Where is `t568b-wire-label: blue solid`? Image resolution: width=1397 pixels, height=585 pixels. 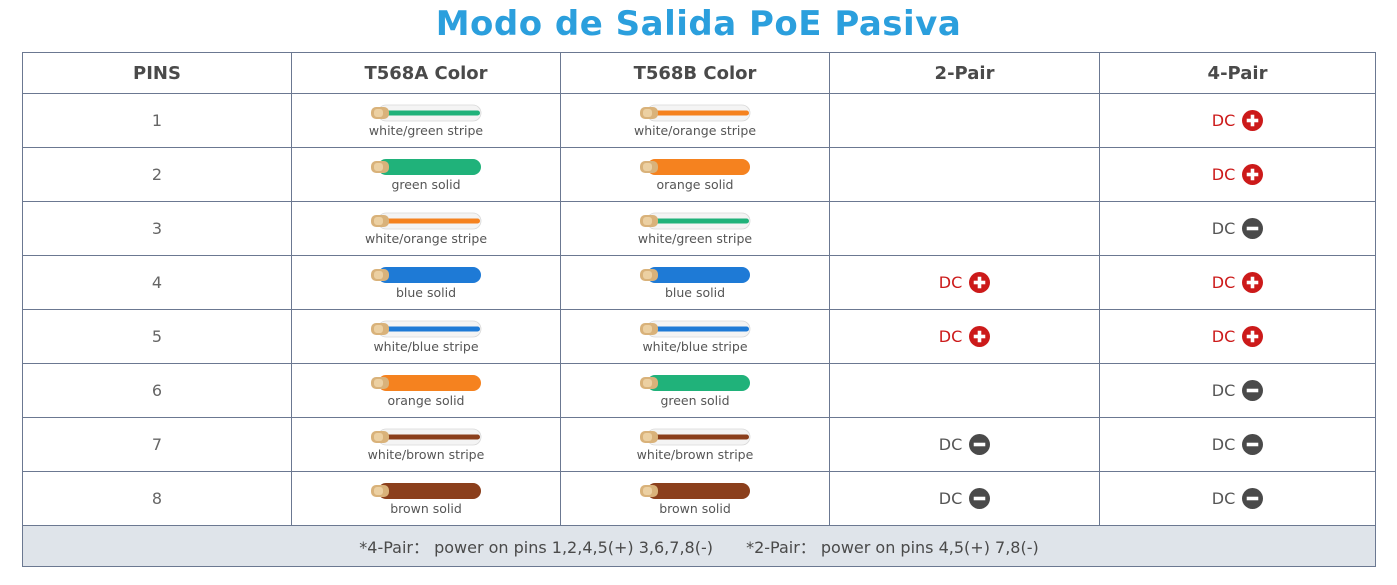 t568b-wire-label: blue solid is located at coordinates (695, 292).